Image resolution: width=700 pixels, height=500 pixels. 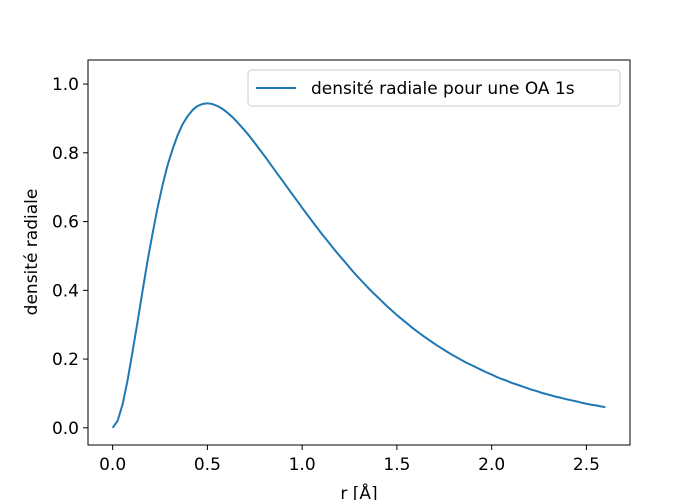 I want to click on x-tick-label: 1.5, so click(x=396, y=465).